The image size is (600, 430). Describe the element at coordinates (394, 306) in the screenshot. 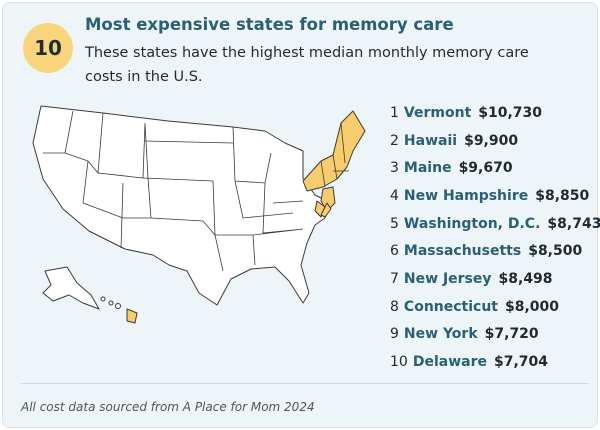

I see `rank: 8` at that location.